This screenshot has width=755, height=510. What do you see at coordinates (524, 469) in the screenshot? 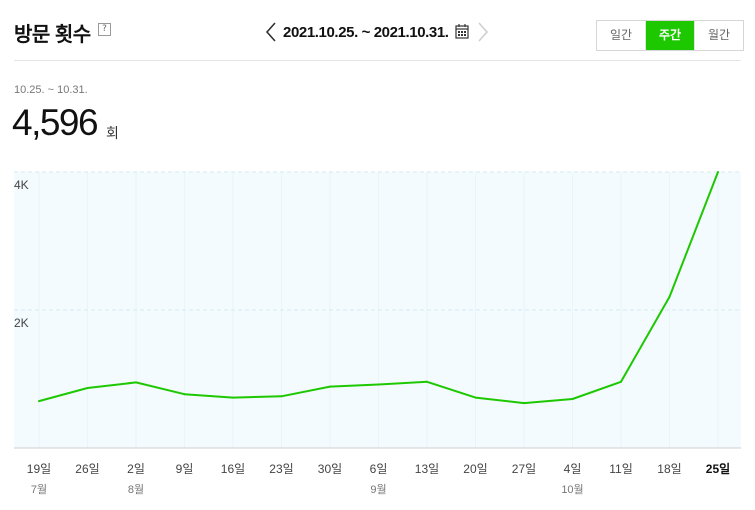
I see `x-tick-label: 27일` at bounding box center [524, 469].